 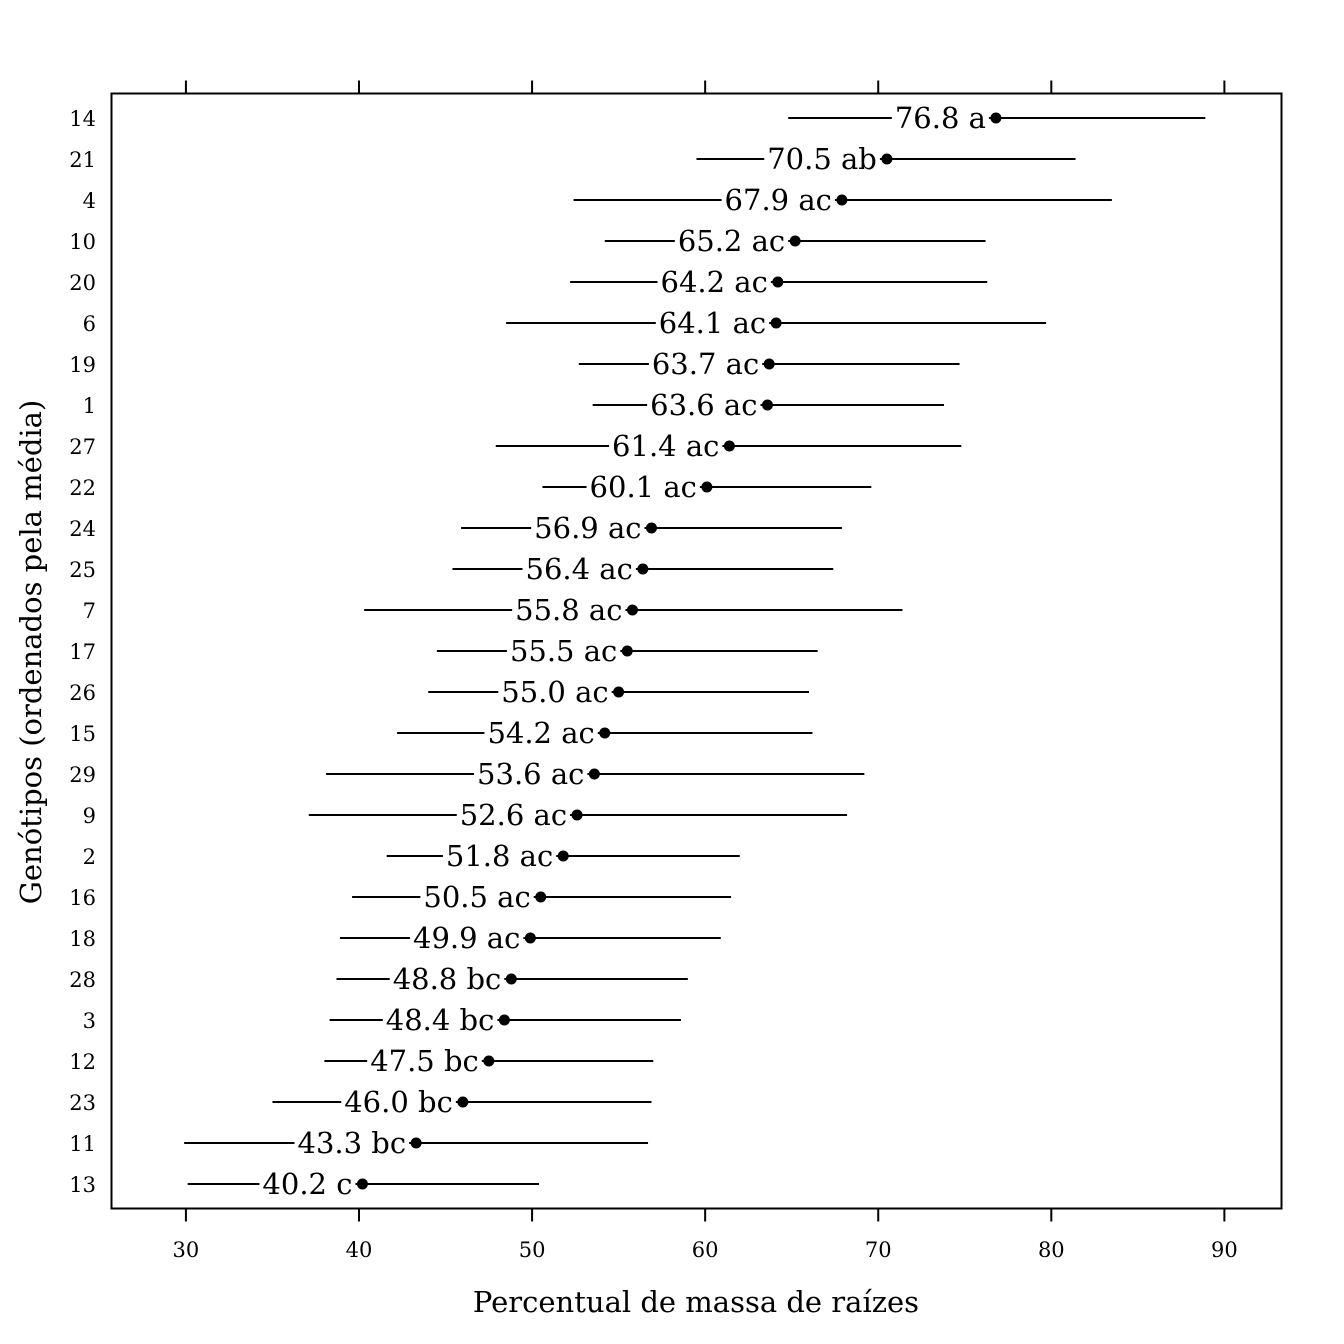 I want to click on row-25: 56.4 ac, so click(x=643, y=569).